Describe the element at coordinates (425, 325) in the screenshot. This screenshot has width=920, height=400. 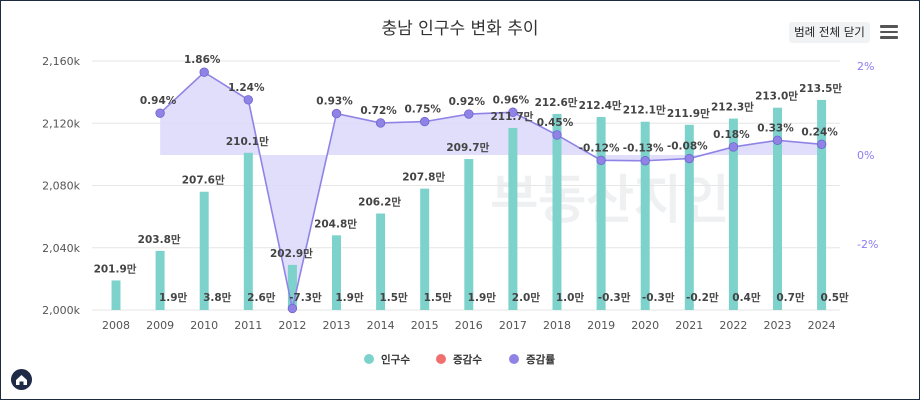
I see `x-tick-label: 2015` at that location.